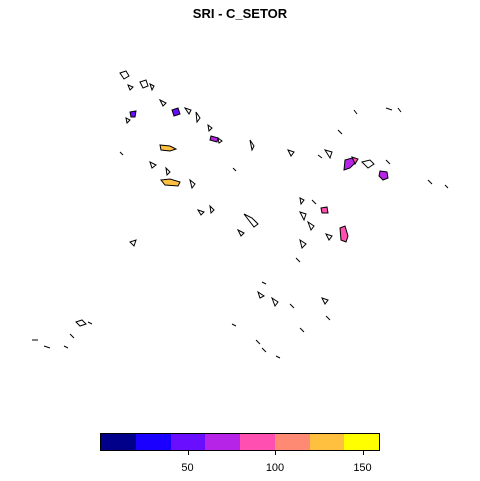 Image resolution: width=480 pixels, height=481 pixels. Describe the element at coordinates (187, 468) in the screenshot. I see `legend-tick-label: 50` at that location.